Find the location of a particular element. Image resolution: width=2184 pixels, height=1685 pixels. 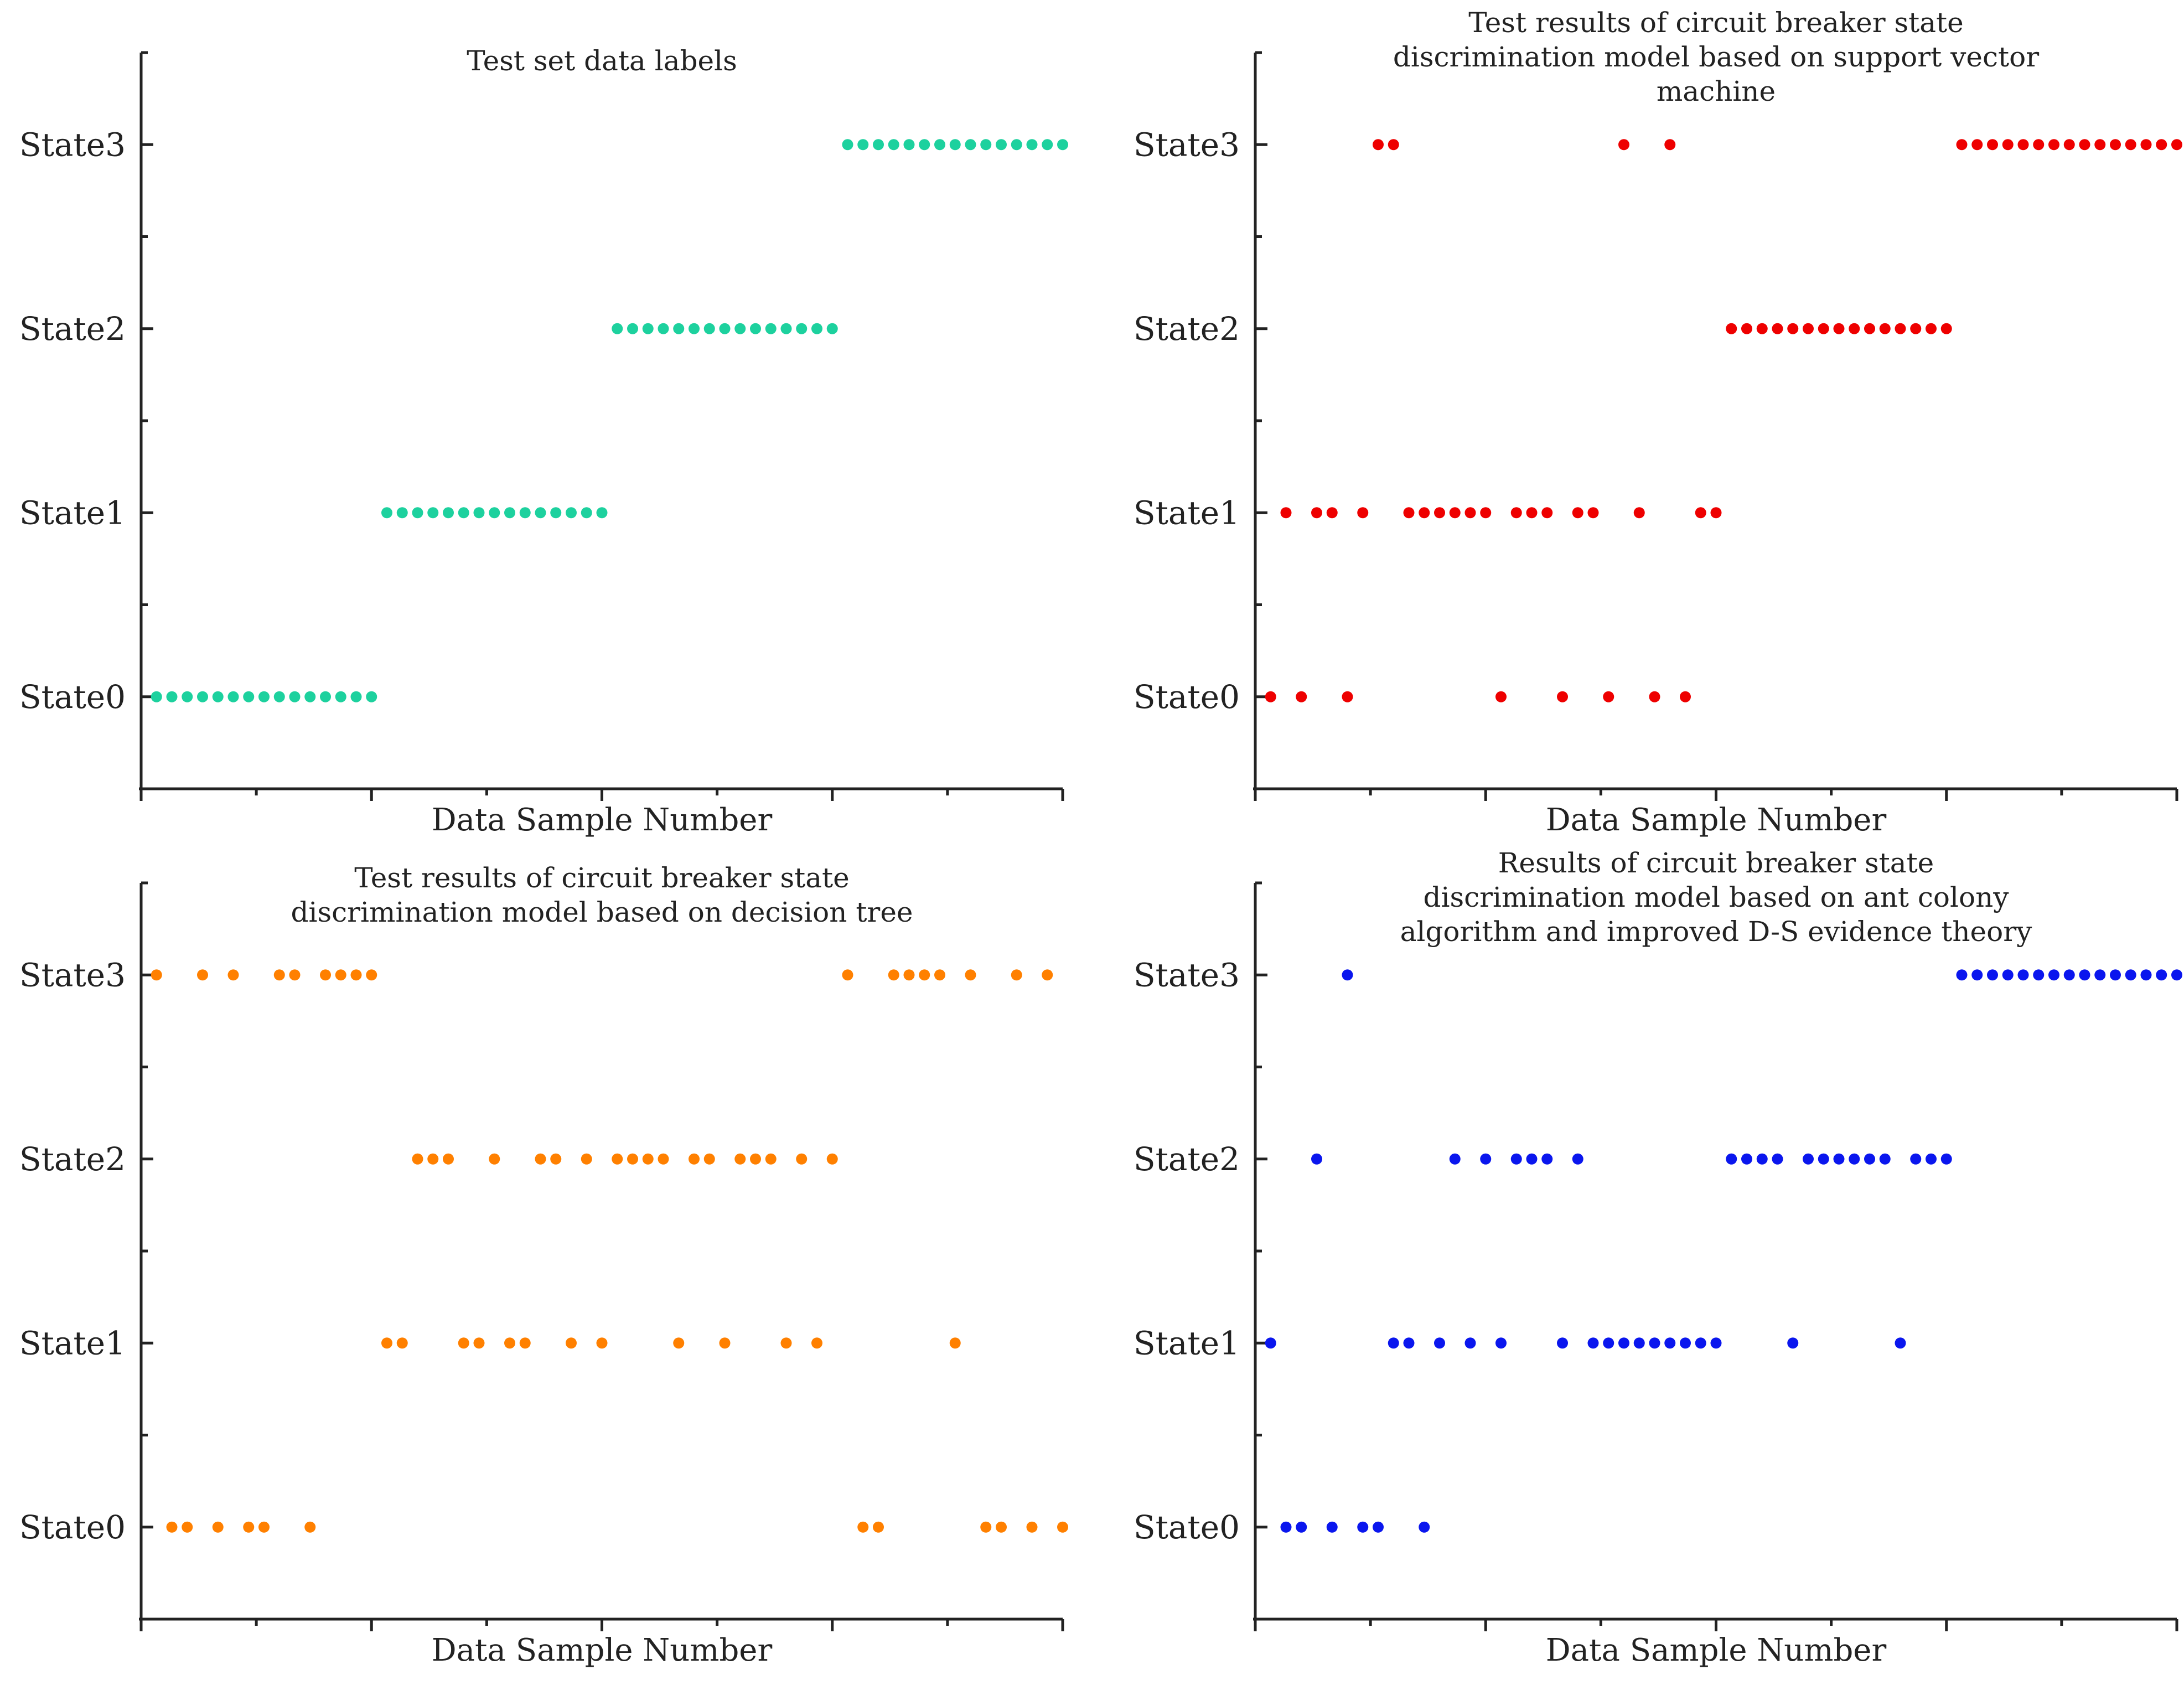

y-tick-label: State2 is located at coordinates (1187, 329).